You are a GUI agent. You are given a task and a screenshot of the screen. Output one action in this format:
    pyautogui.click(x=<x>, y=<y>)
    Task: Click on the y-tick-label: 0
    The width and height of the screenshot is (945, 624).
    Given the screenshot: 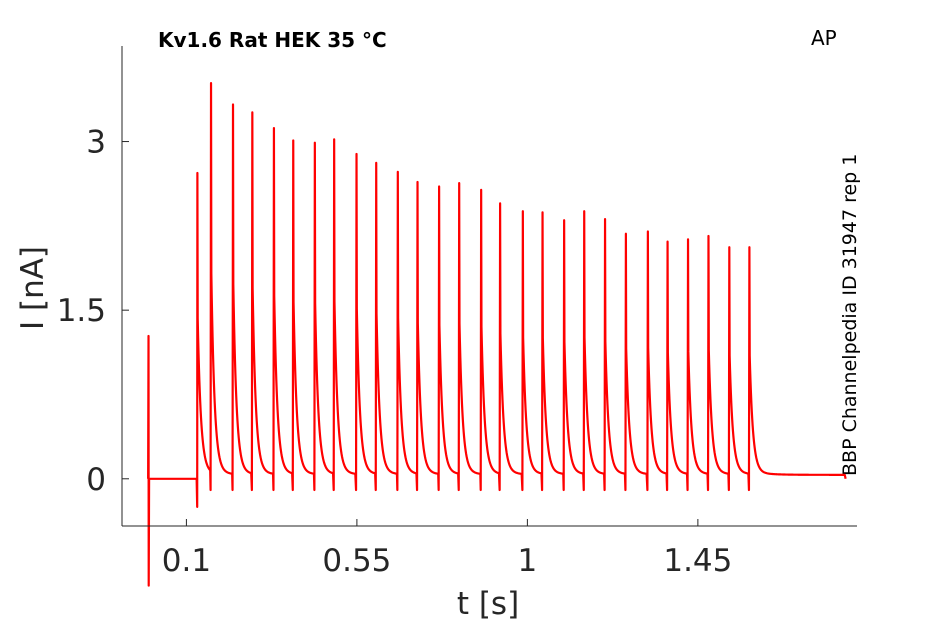 What is the action you would take?
    pyautogui.click(x=96, y=480)
    